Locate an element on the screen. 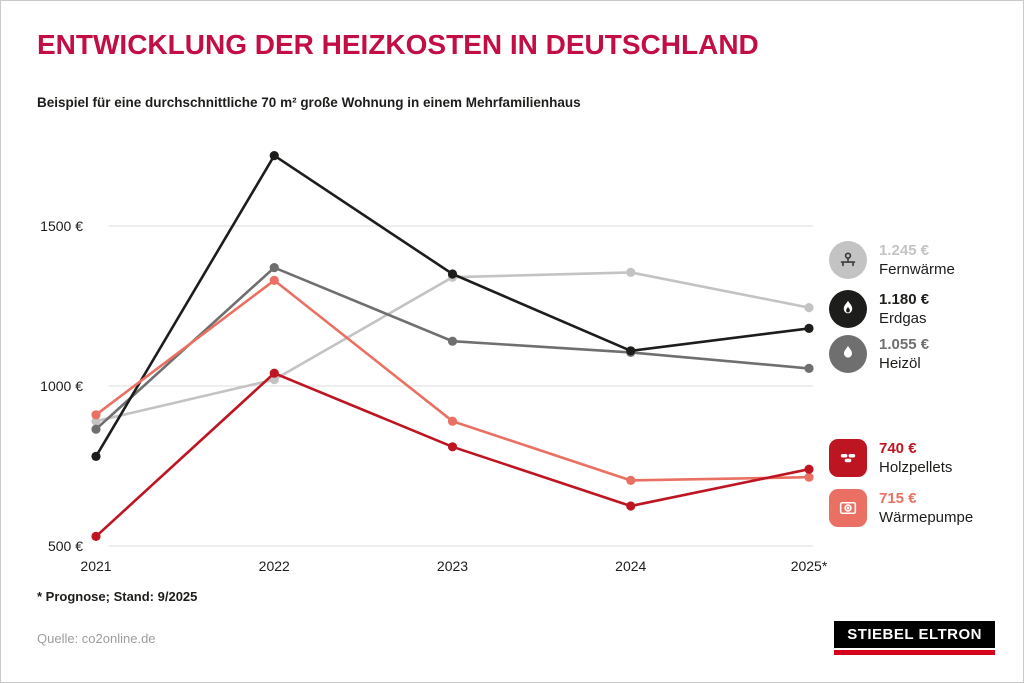 Image resolution: width=1024 pixels, height=683 pixels. x-tick-label: 2023 is located at coordinates (452, 566).